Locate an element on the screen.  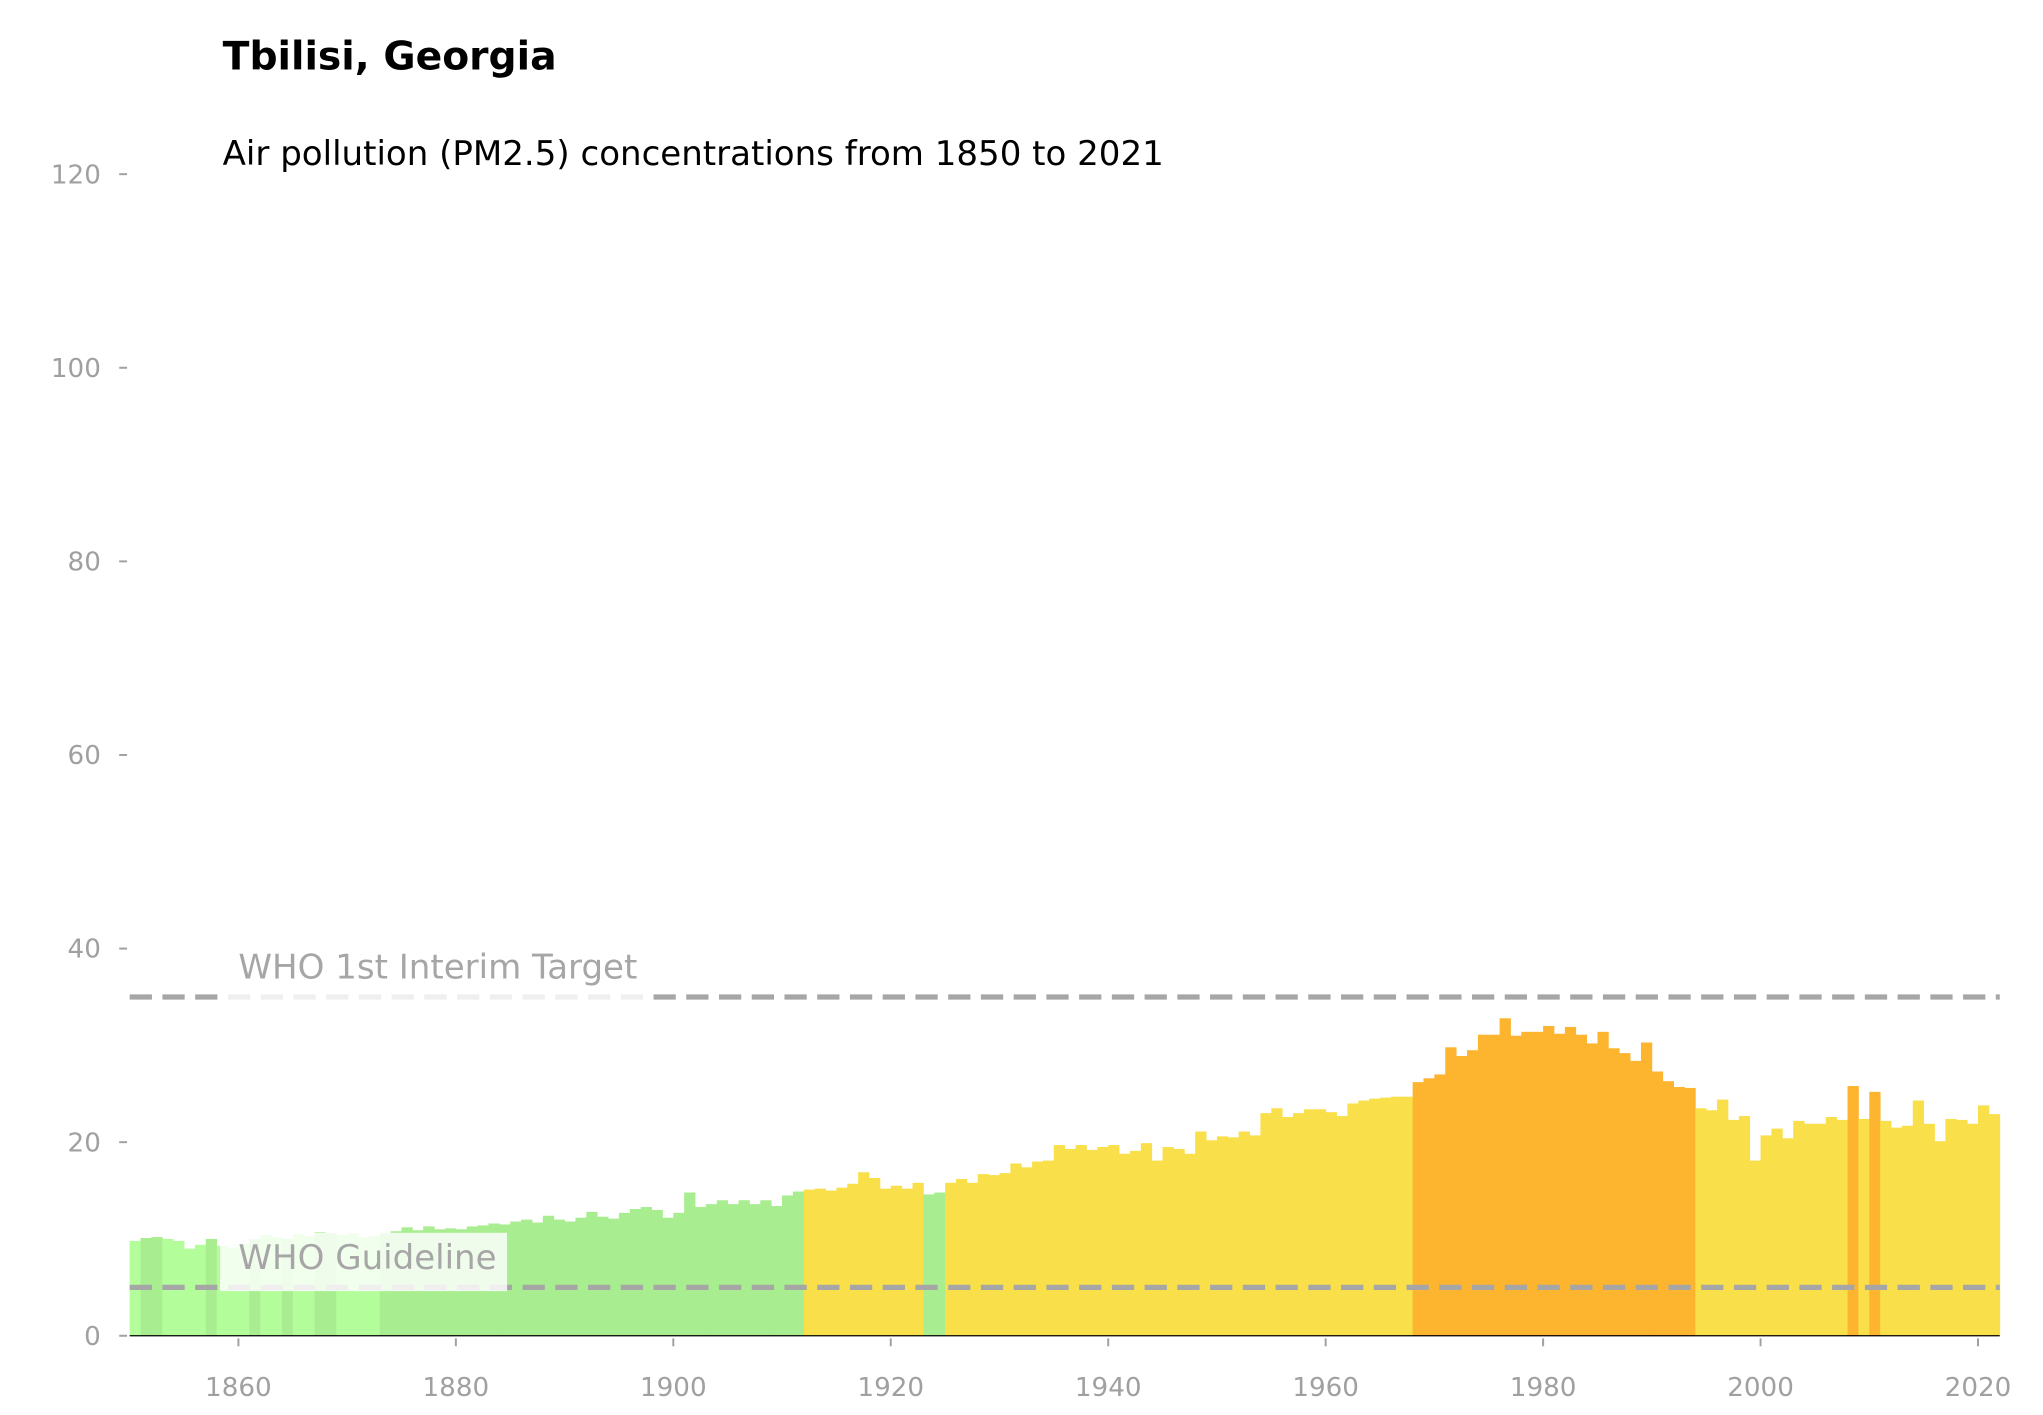
x-tick-label: 2020 is located at coordinates (1978, 1388).